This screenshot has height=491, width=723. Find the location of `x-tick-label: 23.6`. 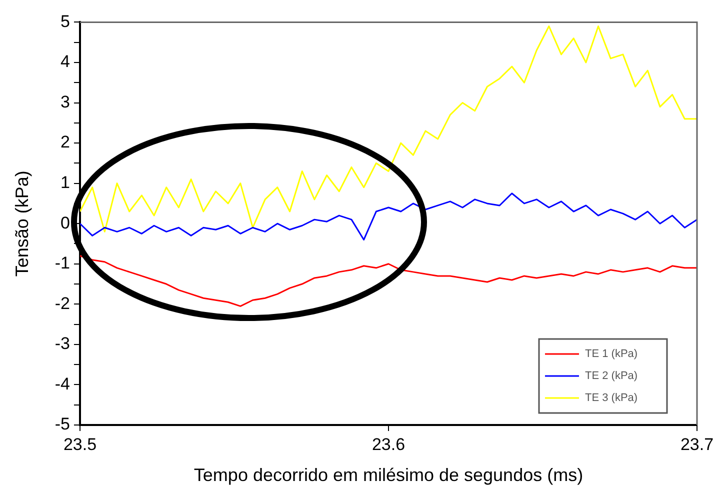

x-tick-label: 23.6 is located at coordinates (389, 444).